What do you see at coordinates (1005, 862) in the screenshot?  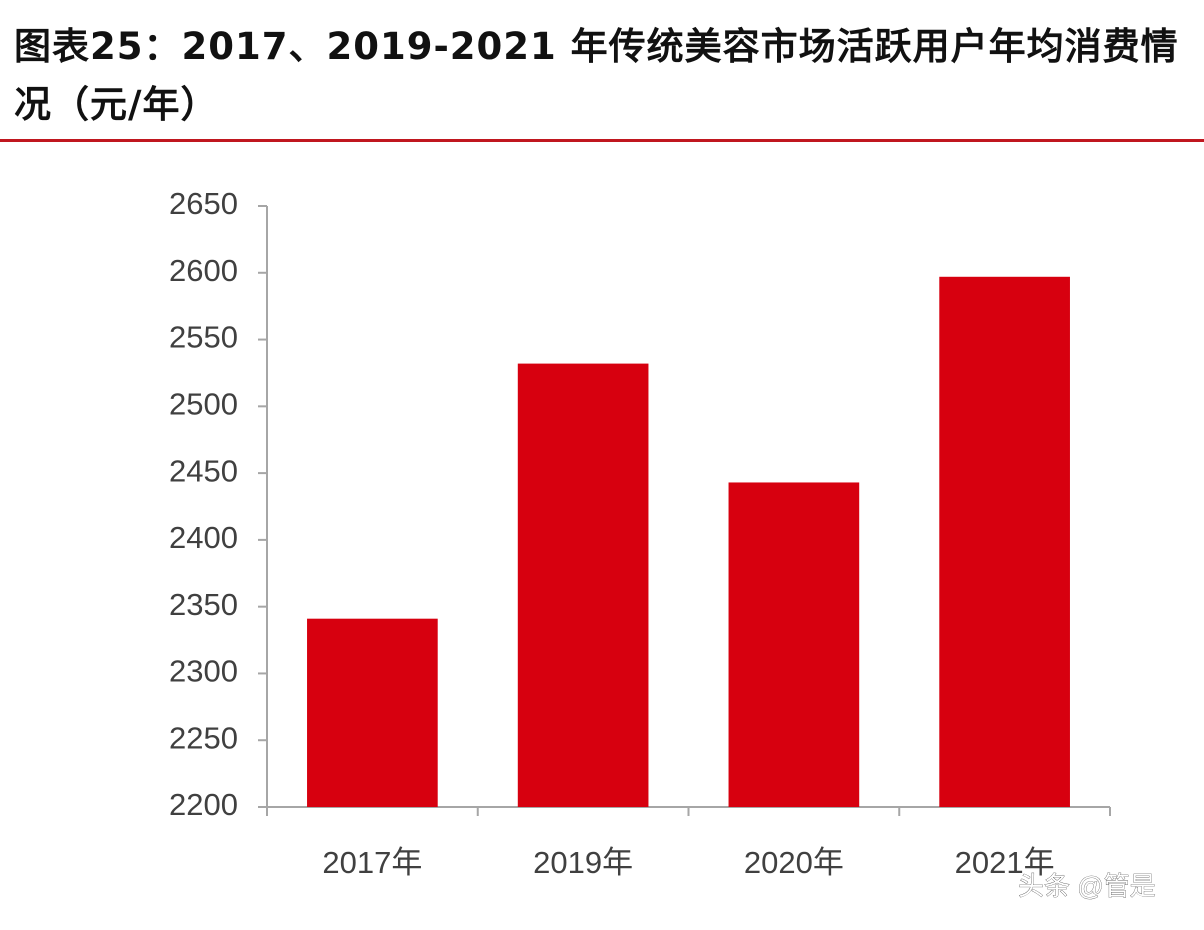 I see `x-tick-label: 2021年` at bounding box center [1005, 862].